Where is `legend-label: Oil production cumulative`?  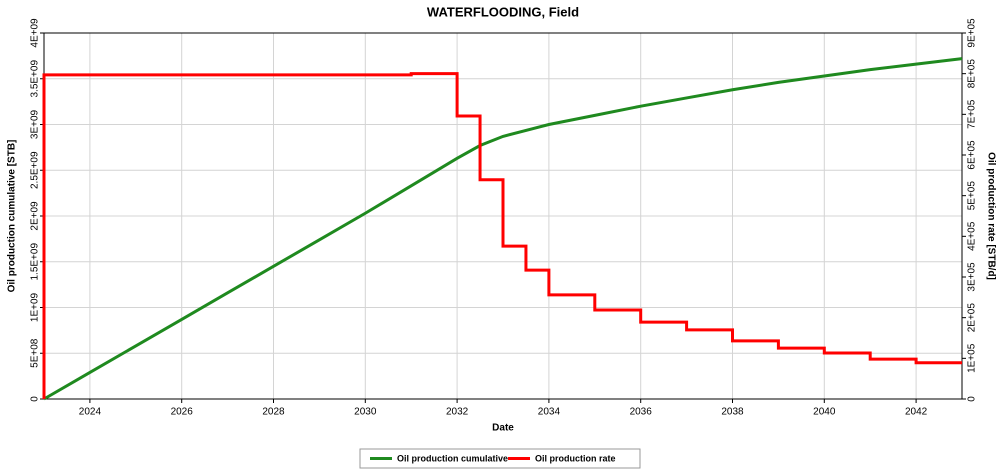
legend-label: Oil production cumulative is located at coordinates (452, 458).